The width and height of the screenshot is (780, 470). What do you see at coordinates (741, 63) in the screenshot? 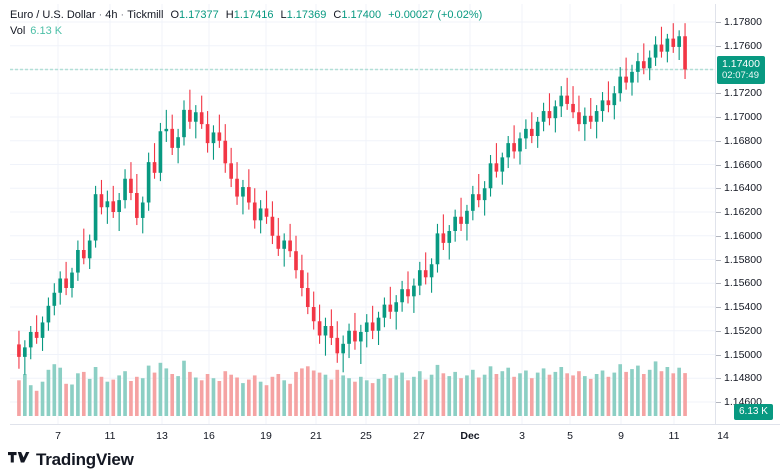
I see `current-price-value: 1.17400` at bounding box center [741, 63].